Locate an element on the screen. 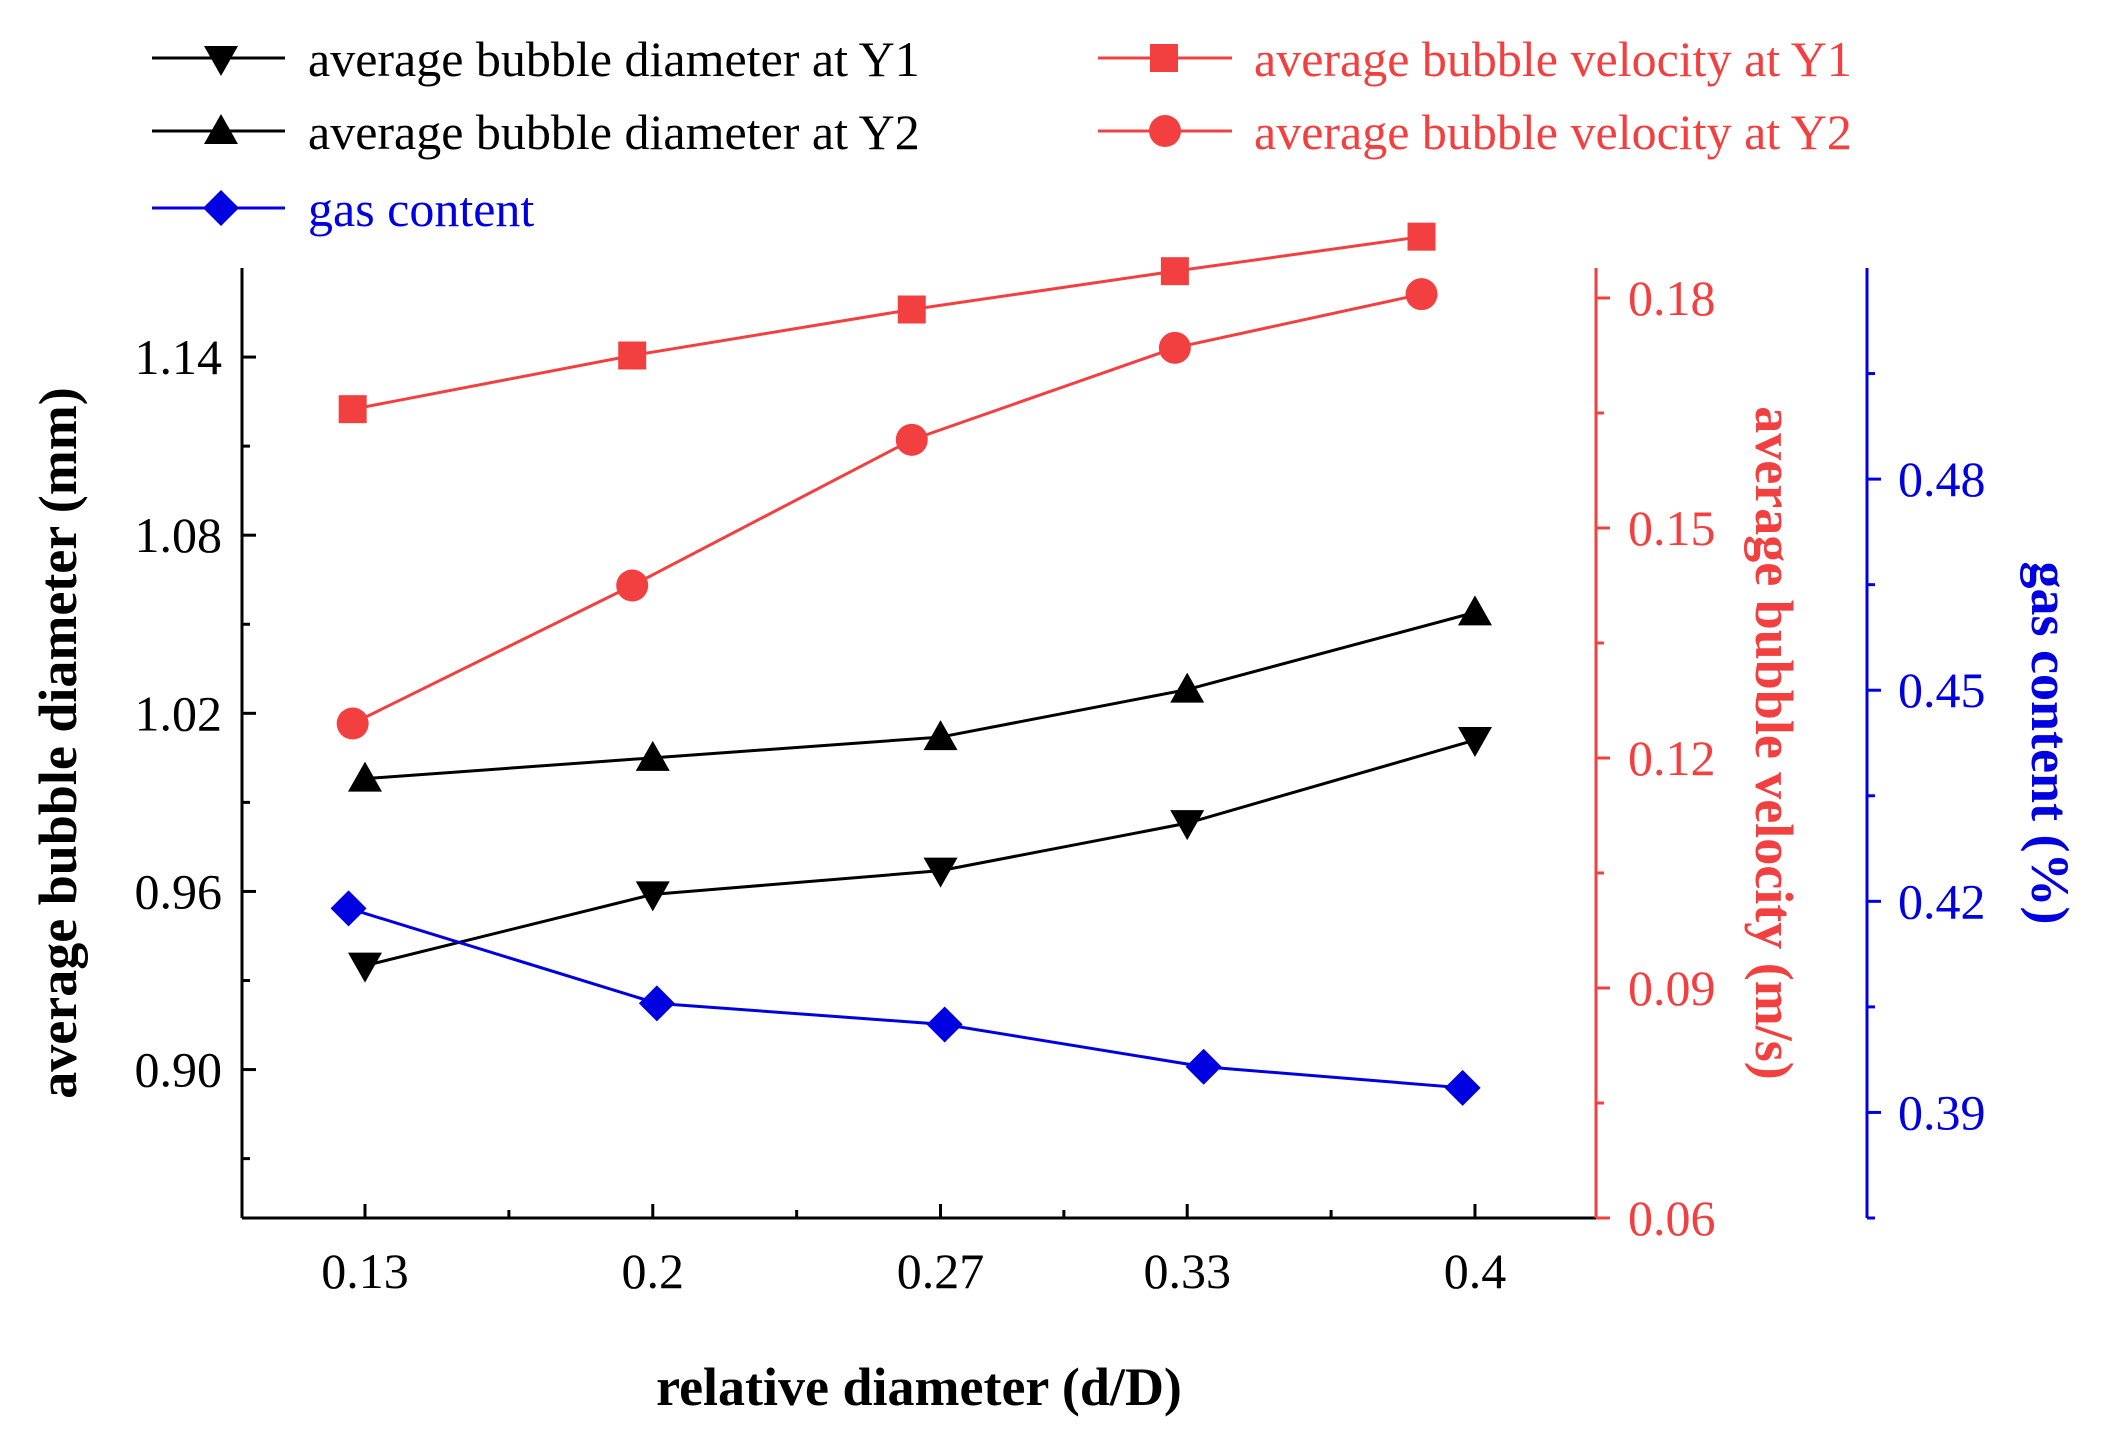 The height and width of the screenshot is (1435, 2106). legend-entry-diameter-y1: average bubble diameter at Y1 is located at coordinates (536, 59).